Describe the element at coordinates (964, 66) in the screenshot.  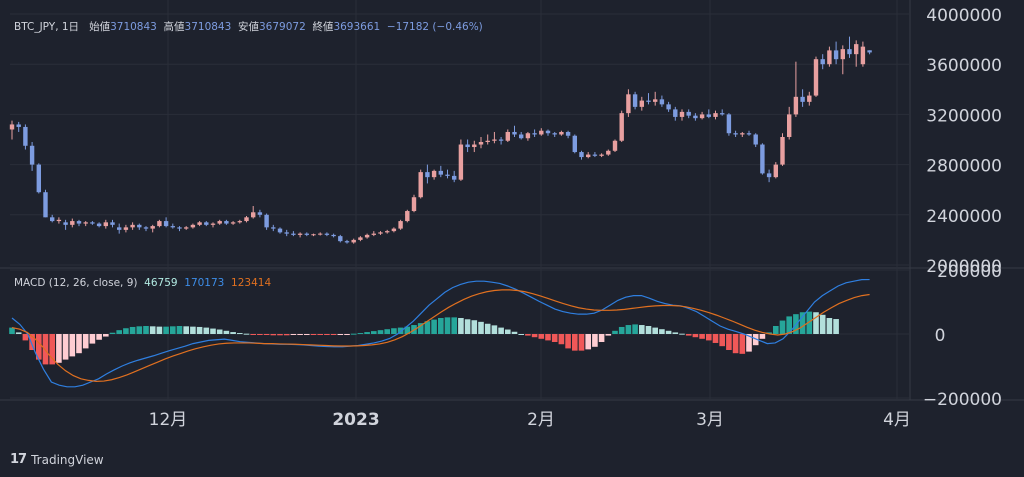
I see `price-tick-label: 3600000` at that location.